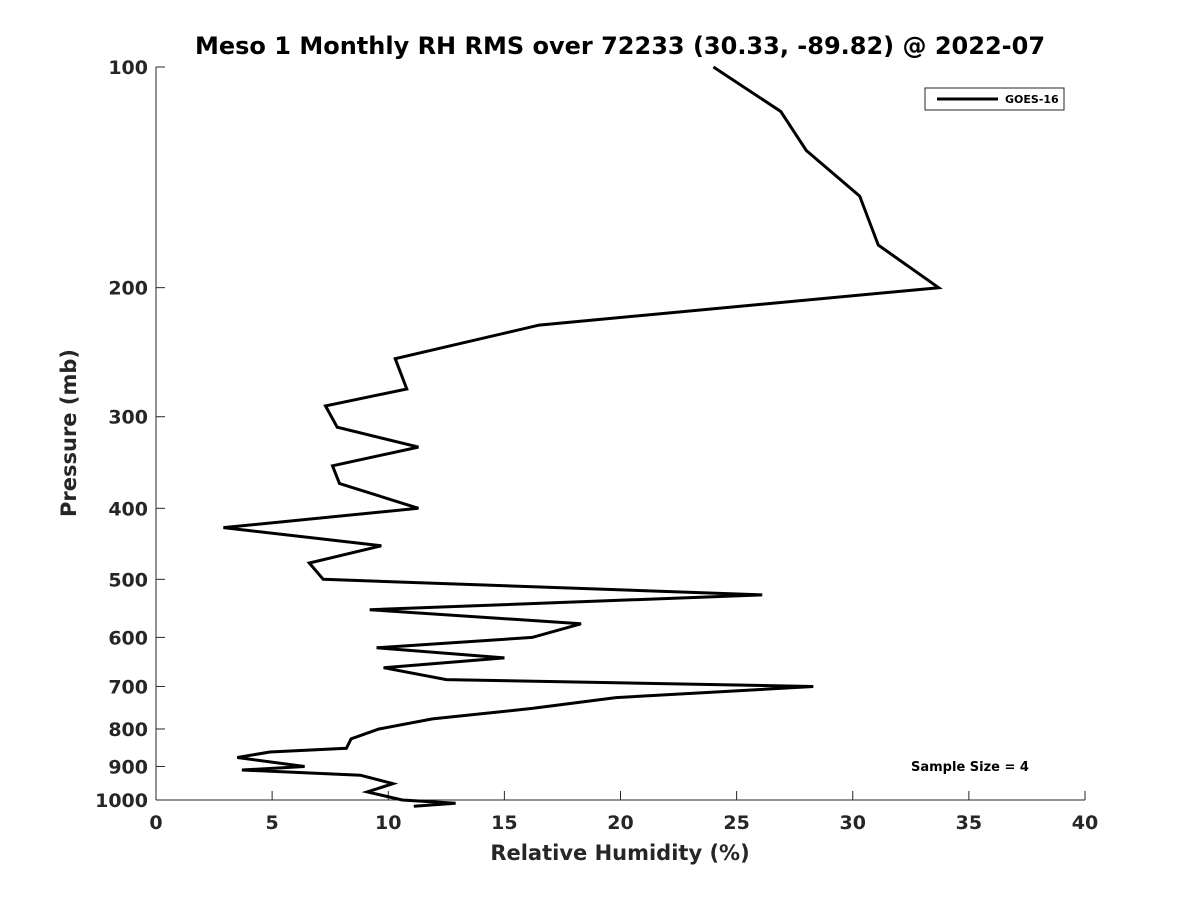  I want to click on y-tick-label: 1000, so click(121, 801).